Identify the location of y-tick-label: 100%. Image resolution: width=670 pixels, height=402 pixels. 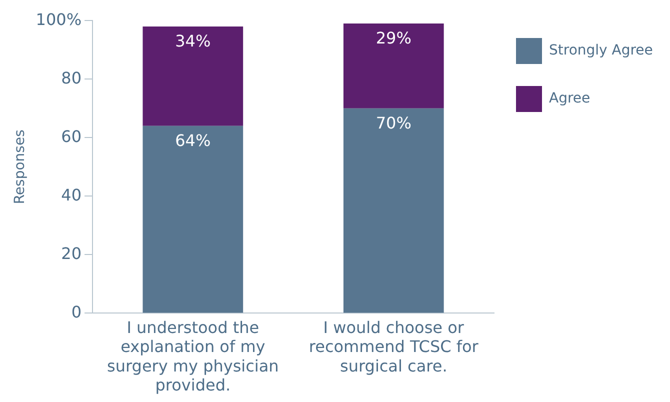
(59, 19).